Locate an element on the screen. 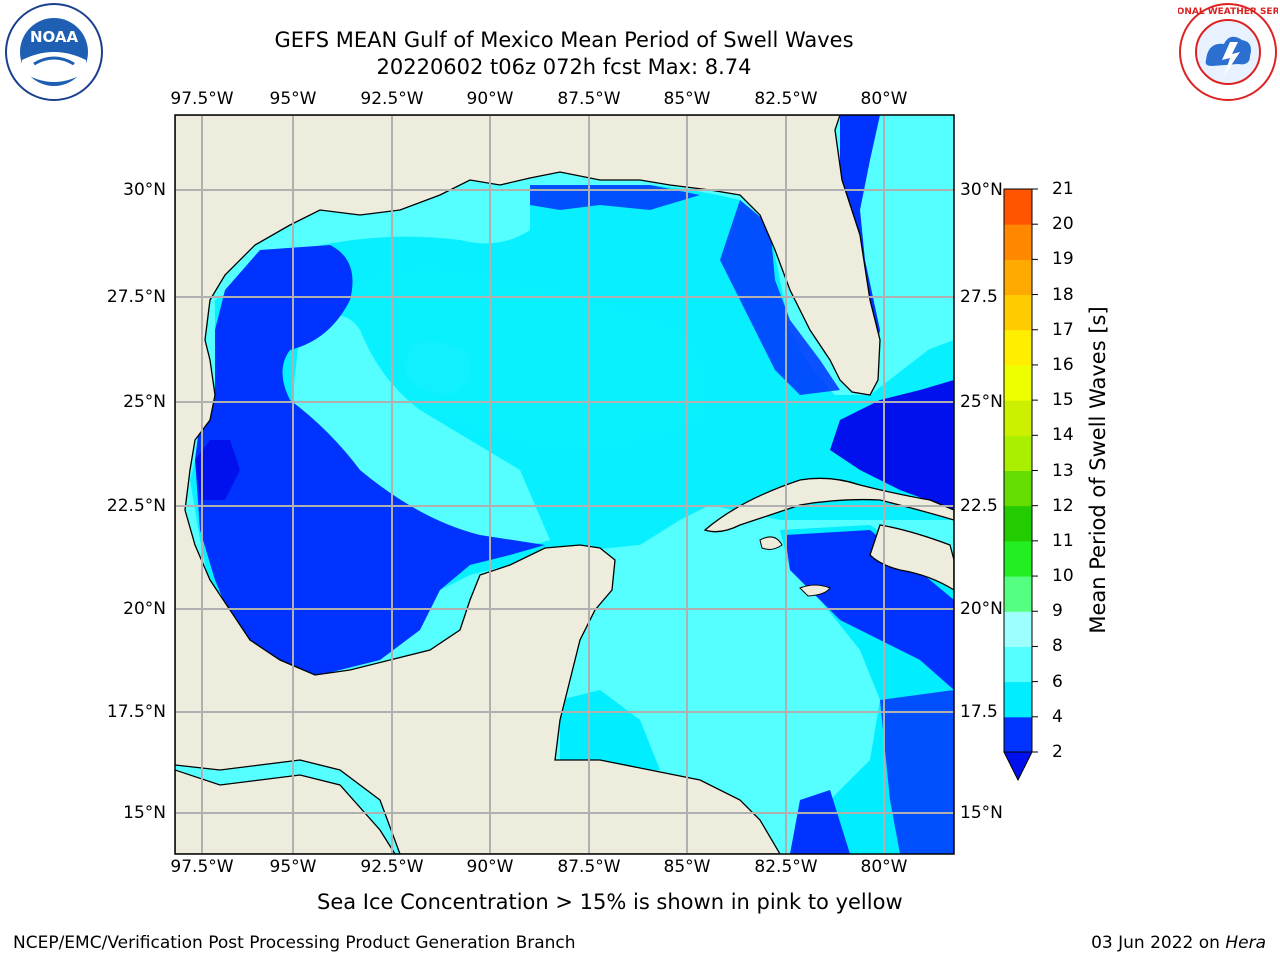 The image size is (1280, 960). colorbar-under-arrow is located at coordinates (1018, 766).